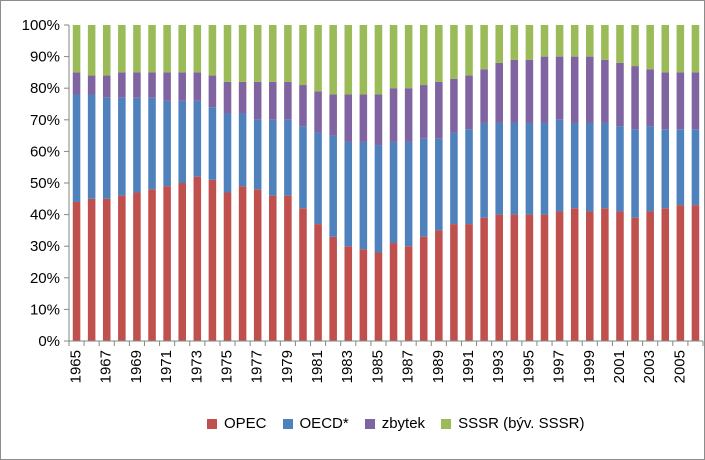 This screenshot has width=705, height=460. What do you see at coordinates (695, 273) in the screenshot?
I see `bar-segment-opec-2006` at bounding box center [695, 273].